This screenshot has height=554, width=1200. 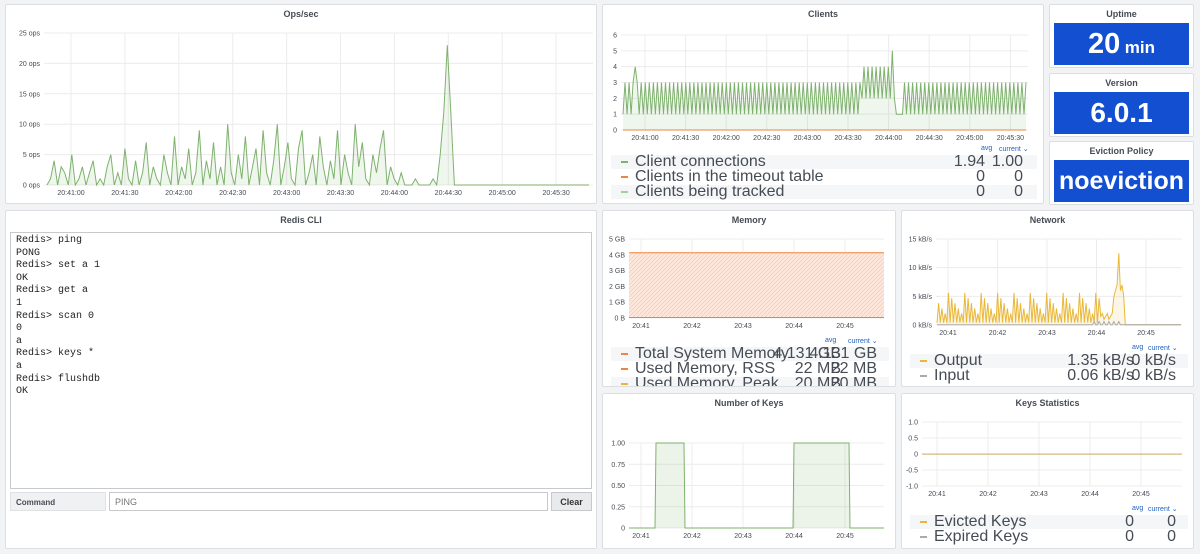 I want to click on y-tick-label: 1 GB, so click(x=617, y=303).